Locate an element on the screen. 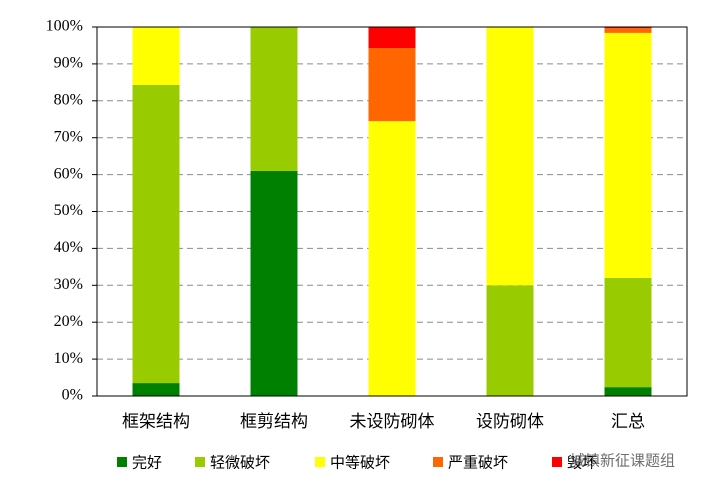 This screenshot has height=491, width=704. x-tick-label: 设防砌体 is located at coordinates (510, 422).